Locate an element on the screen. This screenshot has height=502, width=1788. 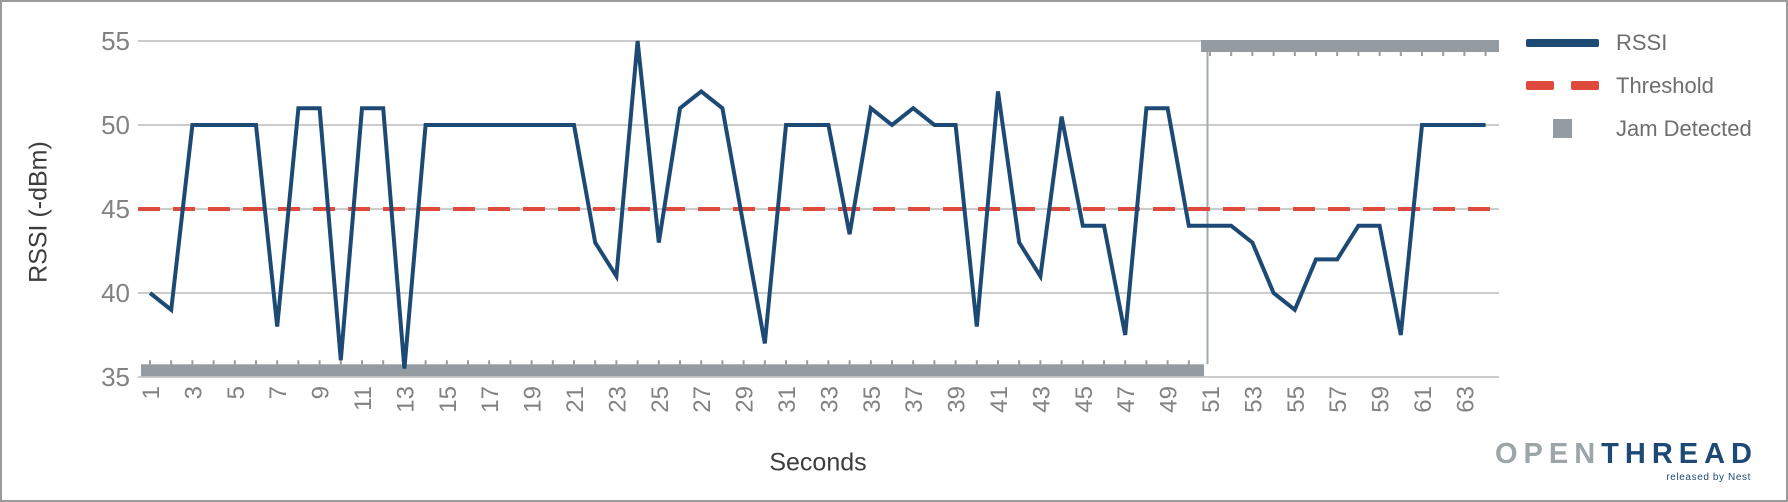
x-tick-label: 53 is located at coordinates (1253, 399).